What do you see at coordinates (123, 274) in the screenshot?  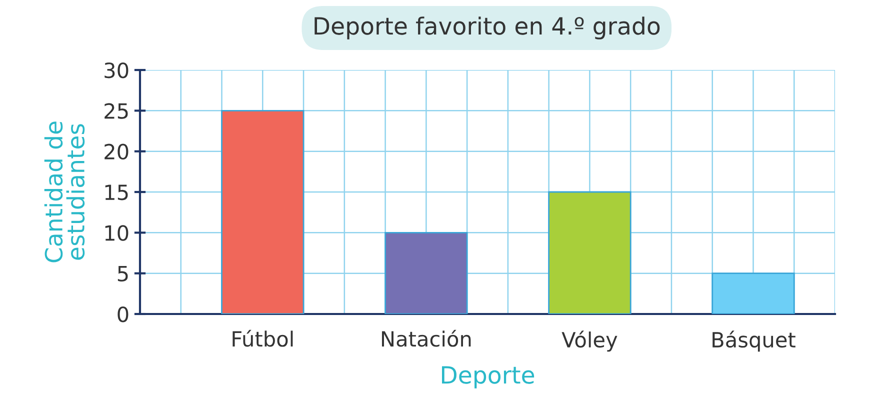 I see `y-tick-label: 5` at bounding box center [123, 274].